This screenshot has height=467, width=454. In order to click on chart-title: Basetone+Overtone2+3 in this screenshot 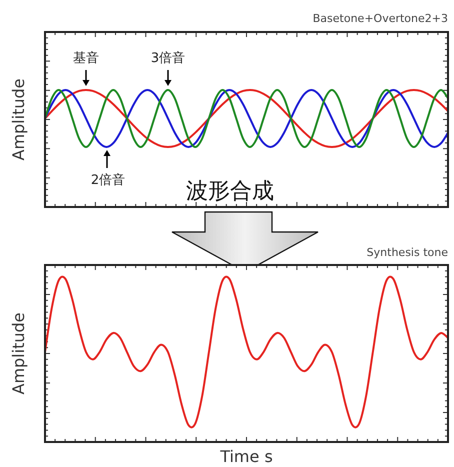, I will do `click(380, 18)`.